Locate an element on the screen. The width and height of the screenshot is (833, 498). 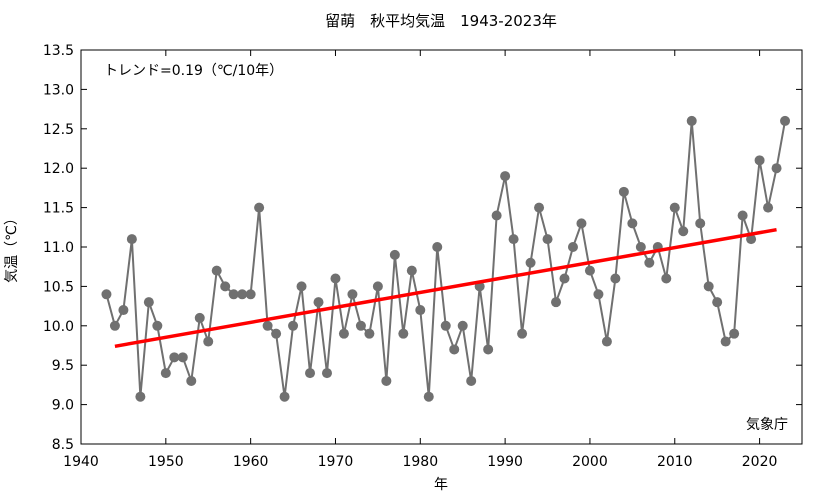
x-tick-label: 1940 is located at coordinates (81, 462).